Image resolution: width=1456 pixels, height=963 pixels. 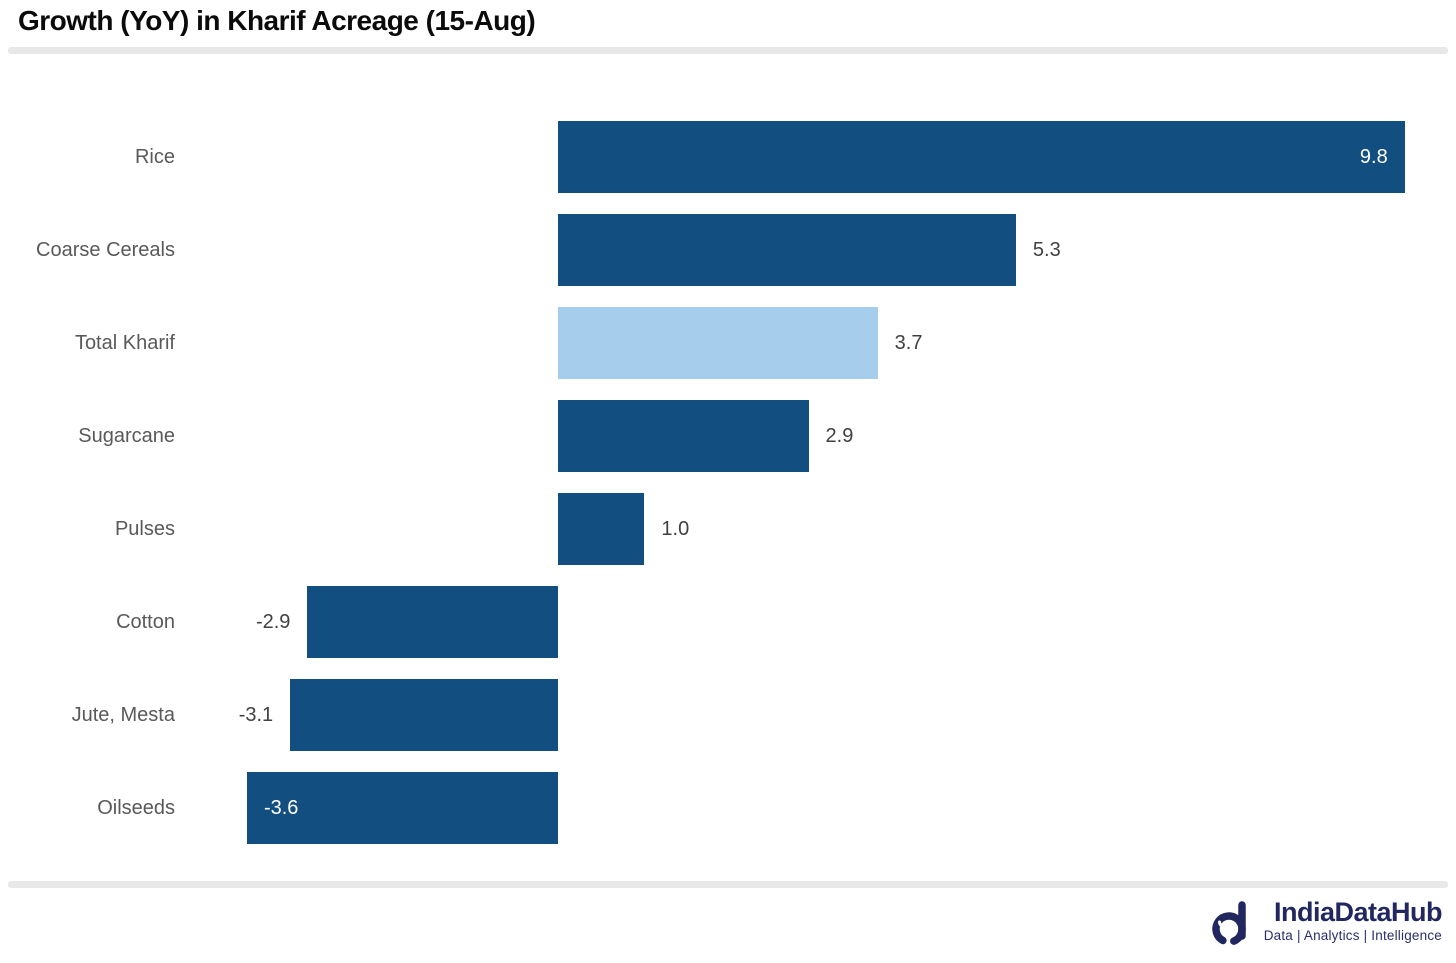 What do you see at coordinates (154, 157) in the screenshot?
I see `category-label-rice: Rice` at bounding box center [154, 157].